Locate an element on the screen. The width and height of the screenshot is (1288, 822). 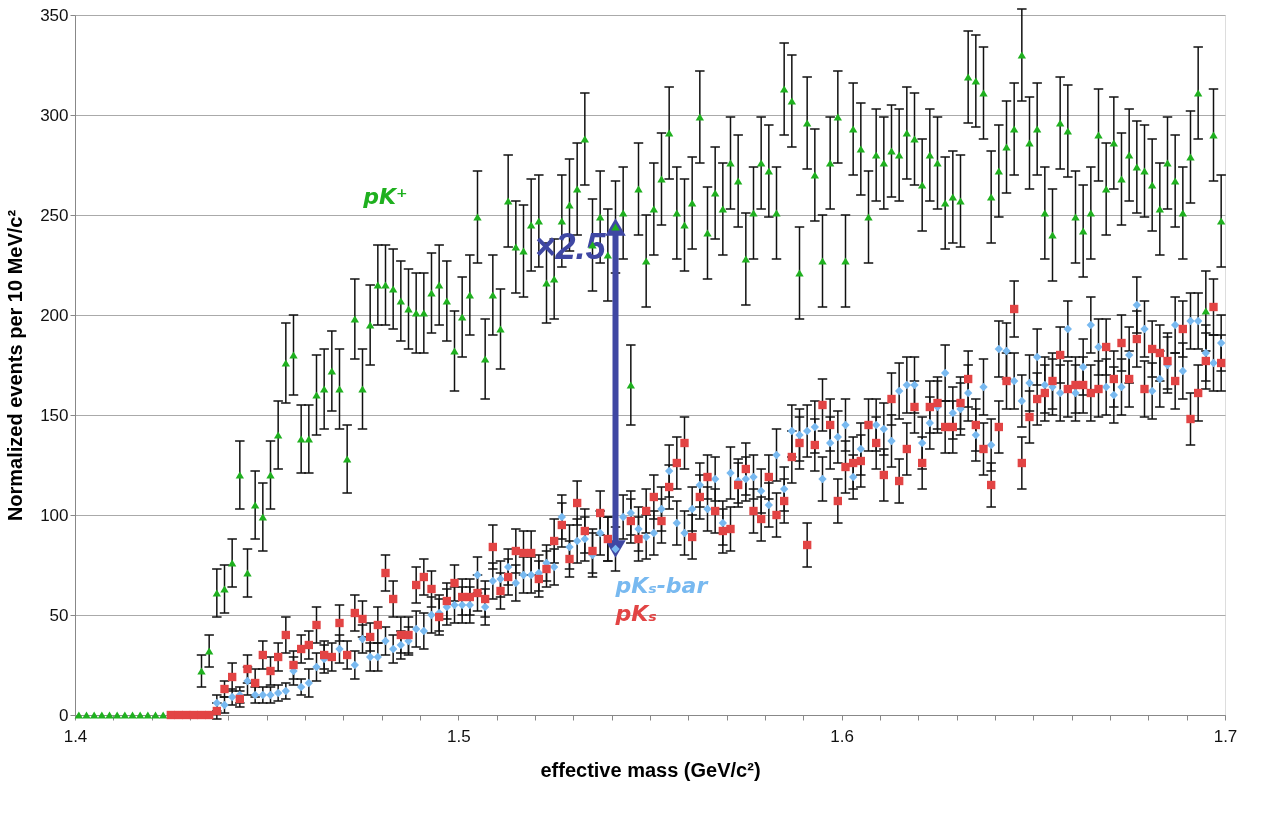
x-tick-label: 1.5 is located at coordinates (459, 736).